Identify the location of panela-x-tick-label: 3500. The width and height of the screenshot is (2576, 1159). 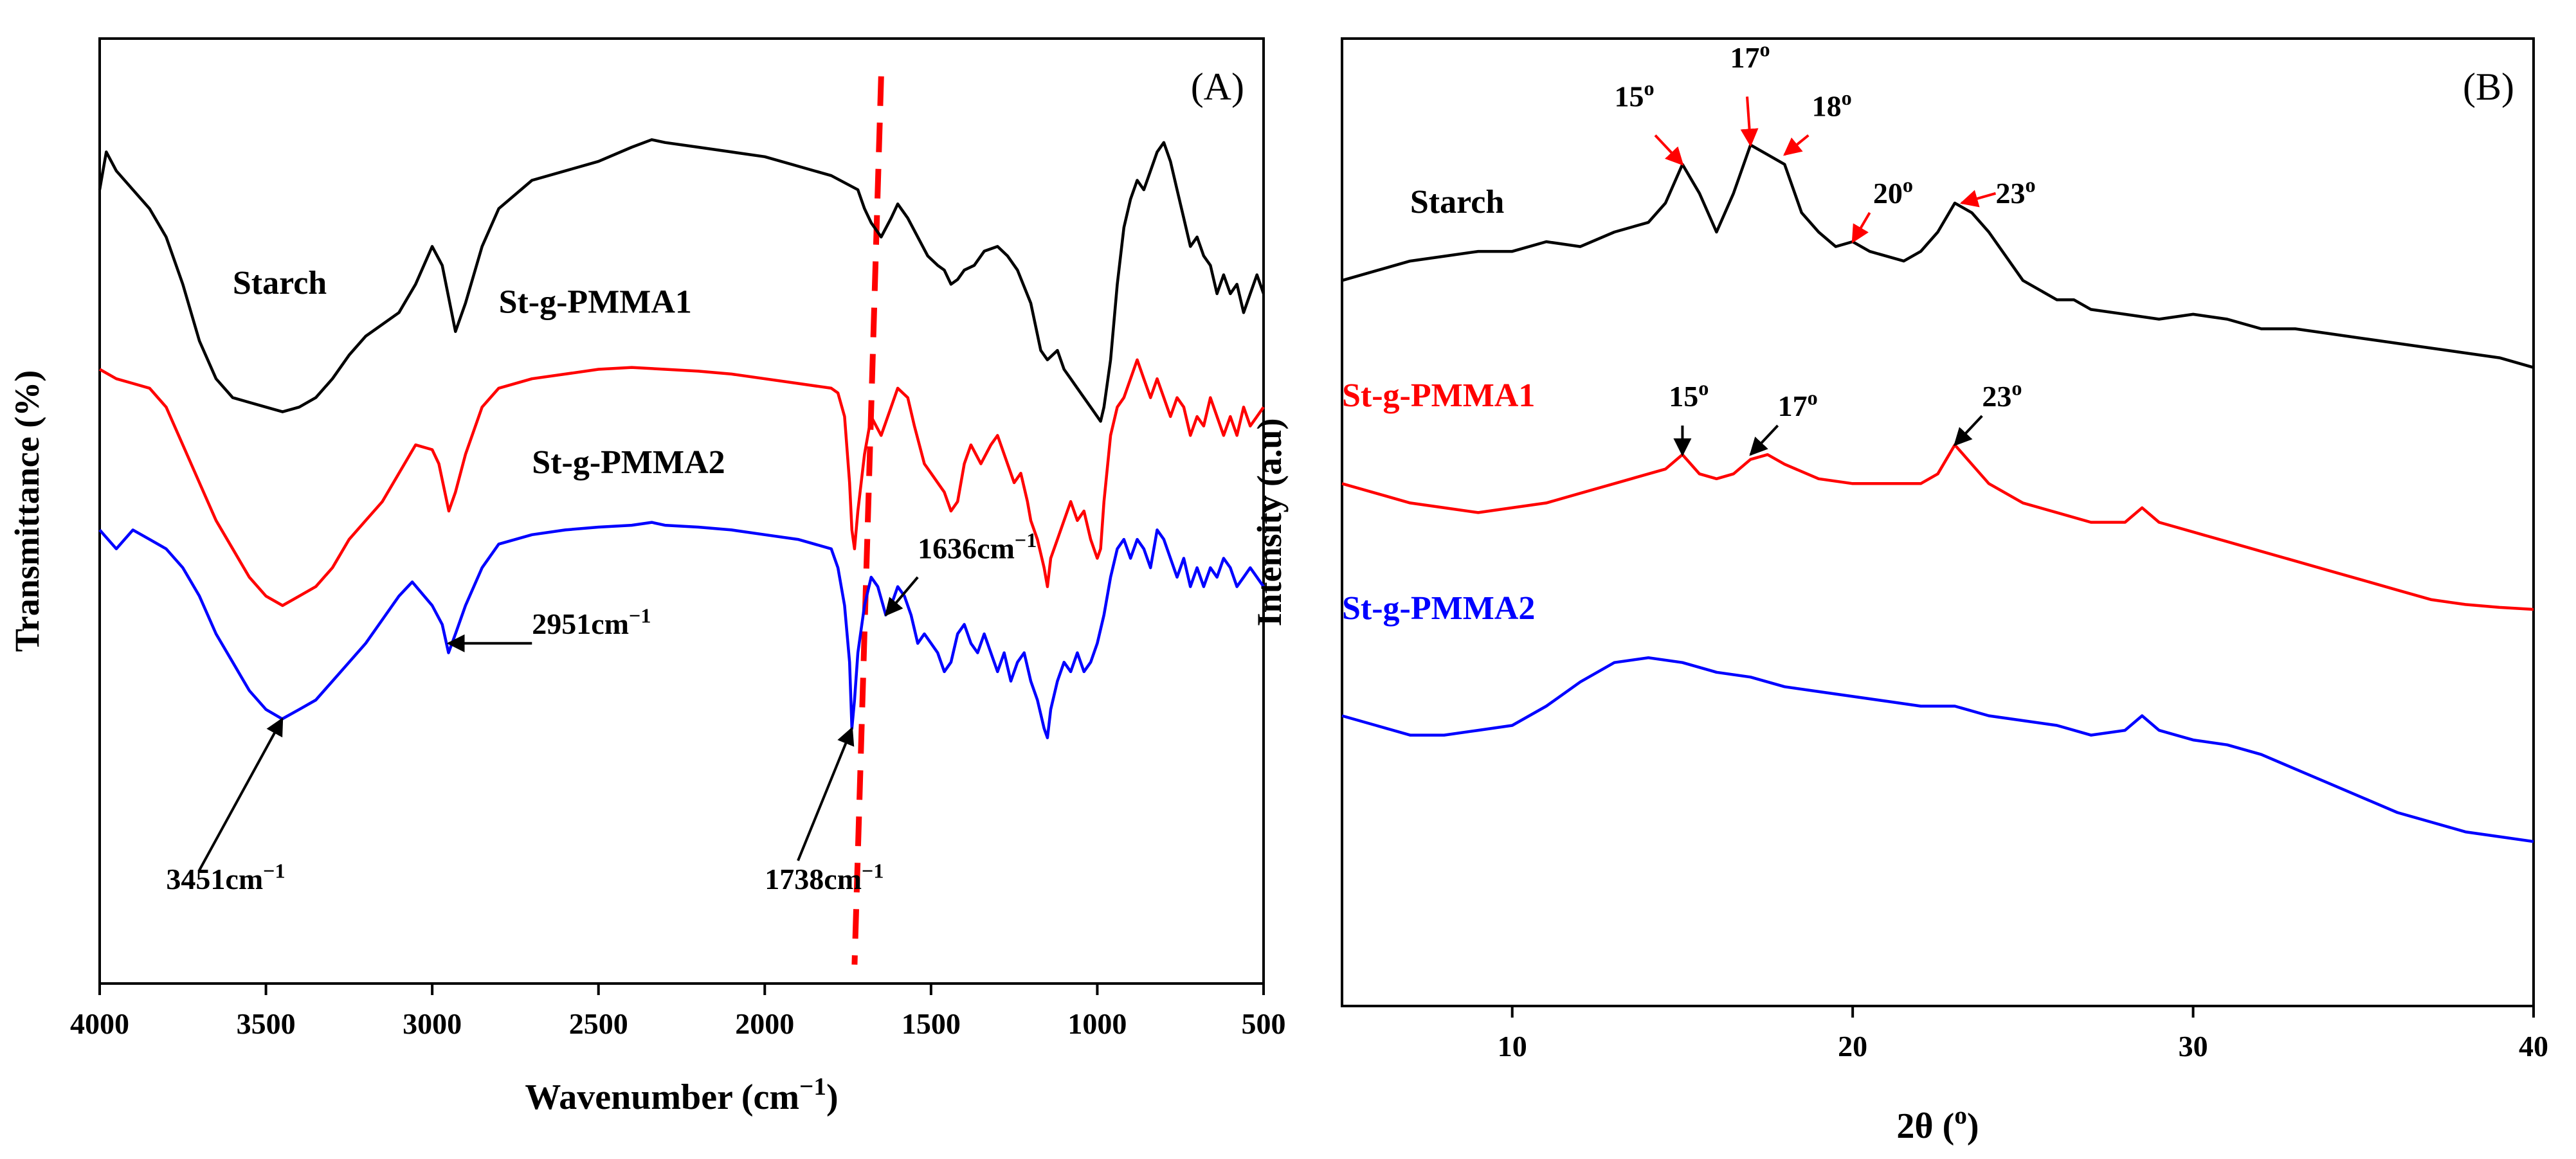
(266, 1023).